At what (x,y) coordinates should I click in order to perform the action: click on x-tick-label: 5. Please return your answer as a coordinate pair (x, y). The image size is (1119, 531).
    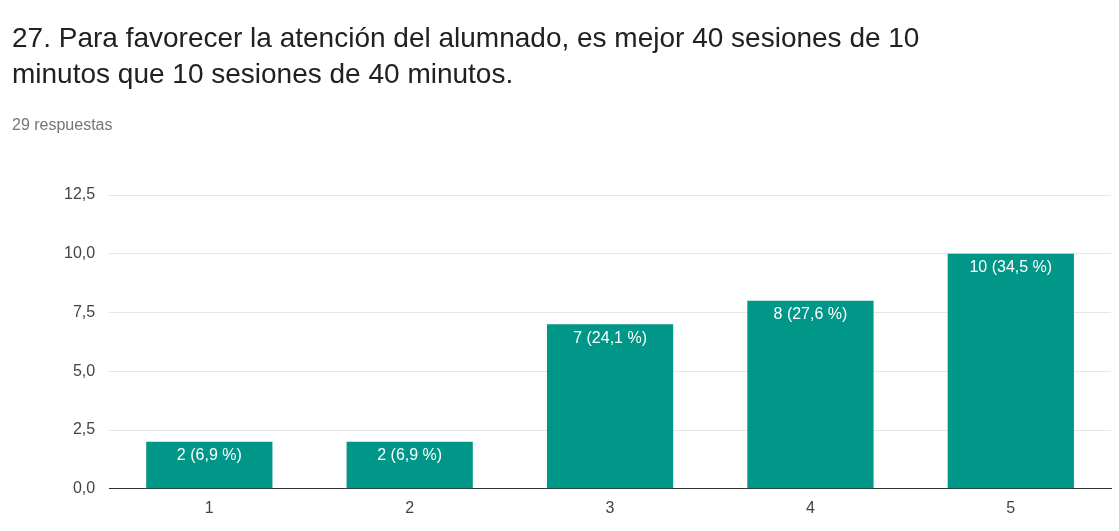
    Looking at the image, I should click on (1011, 507).